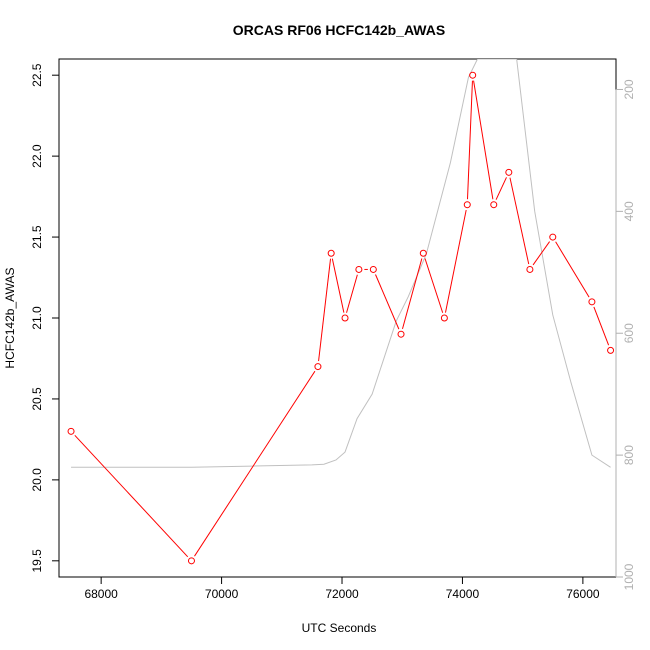 This screenshot has width=650, height=650. I want to click on y2-tick-label: 600, so click(629, 333).